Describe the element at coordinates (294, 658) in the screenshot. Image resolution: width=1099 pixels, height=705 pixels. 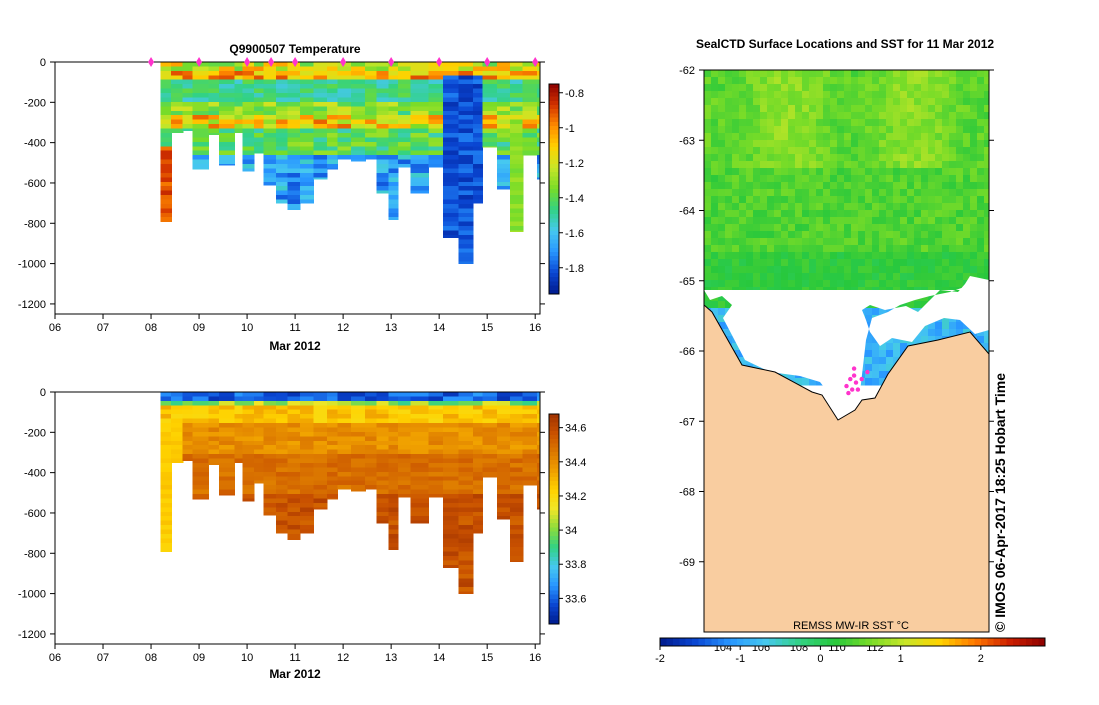
I see `x-tick-label: 11` at that location.